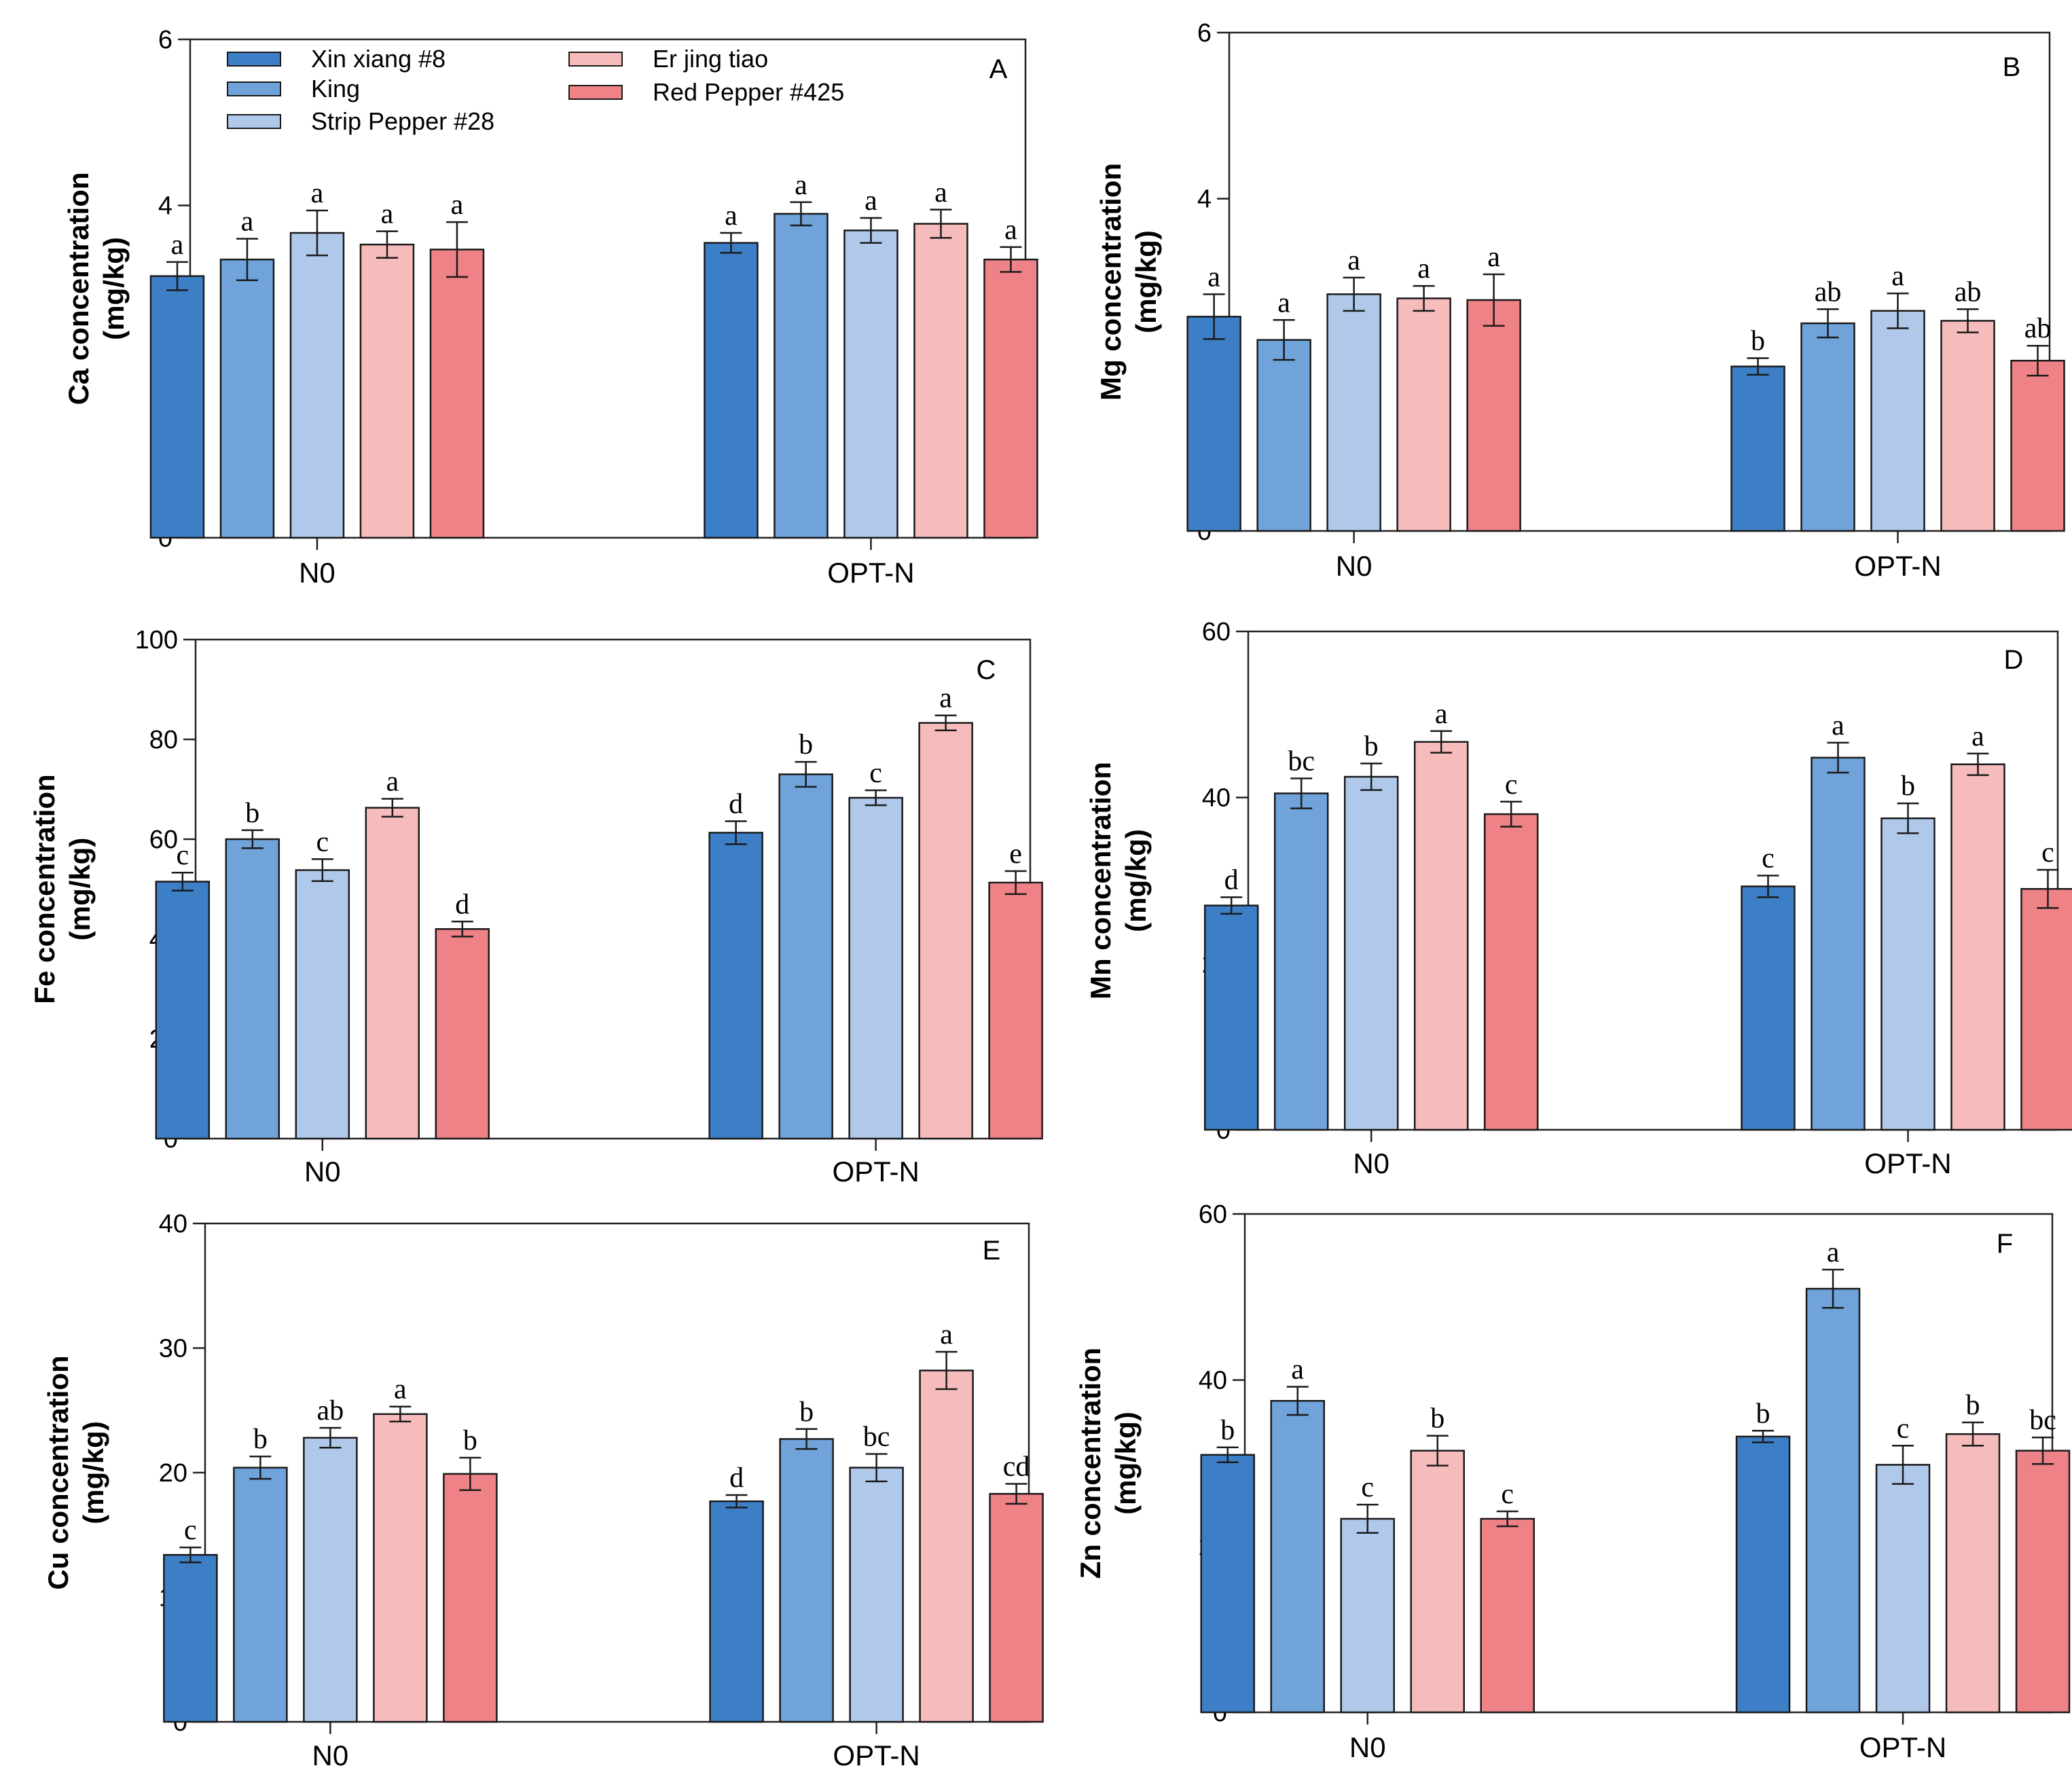 The width and height of the screenshot is (2072, 1787). What do you see at coordinates (2012, 67) in the screenshot?
I see `panel-letter: B` at bounding box center [2012, 67].